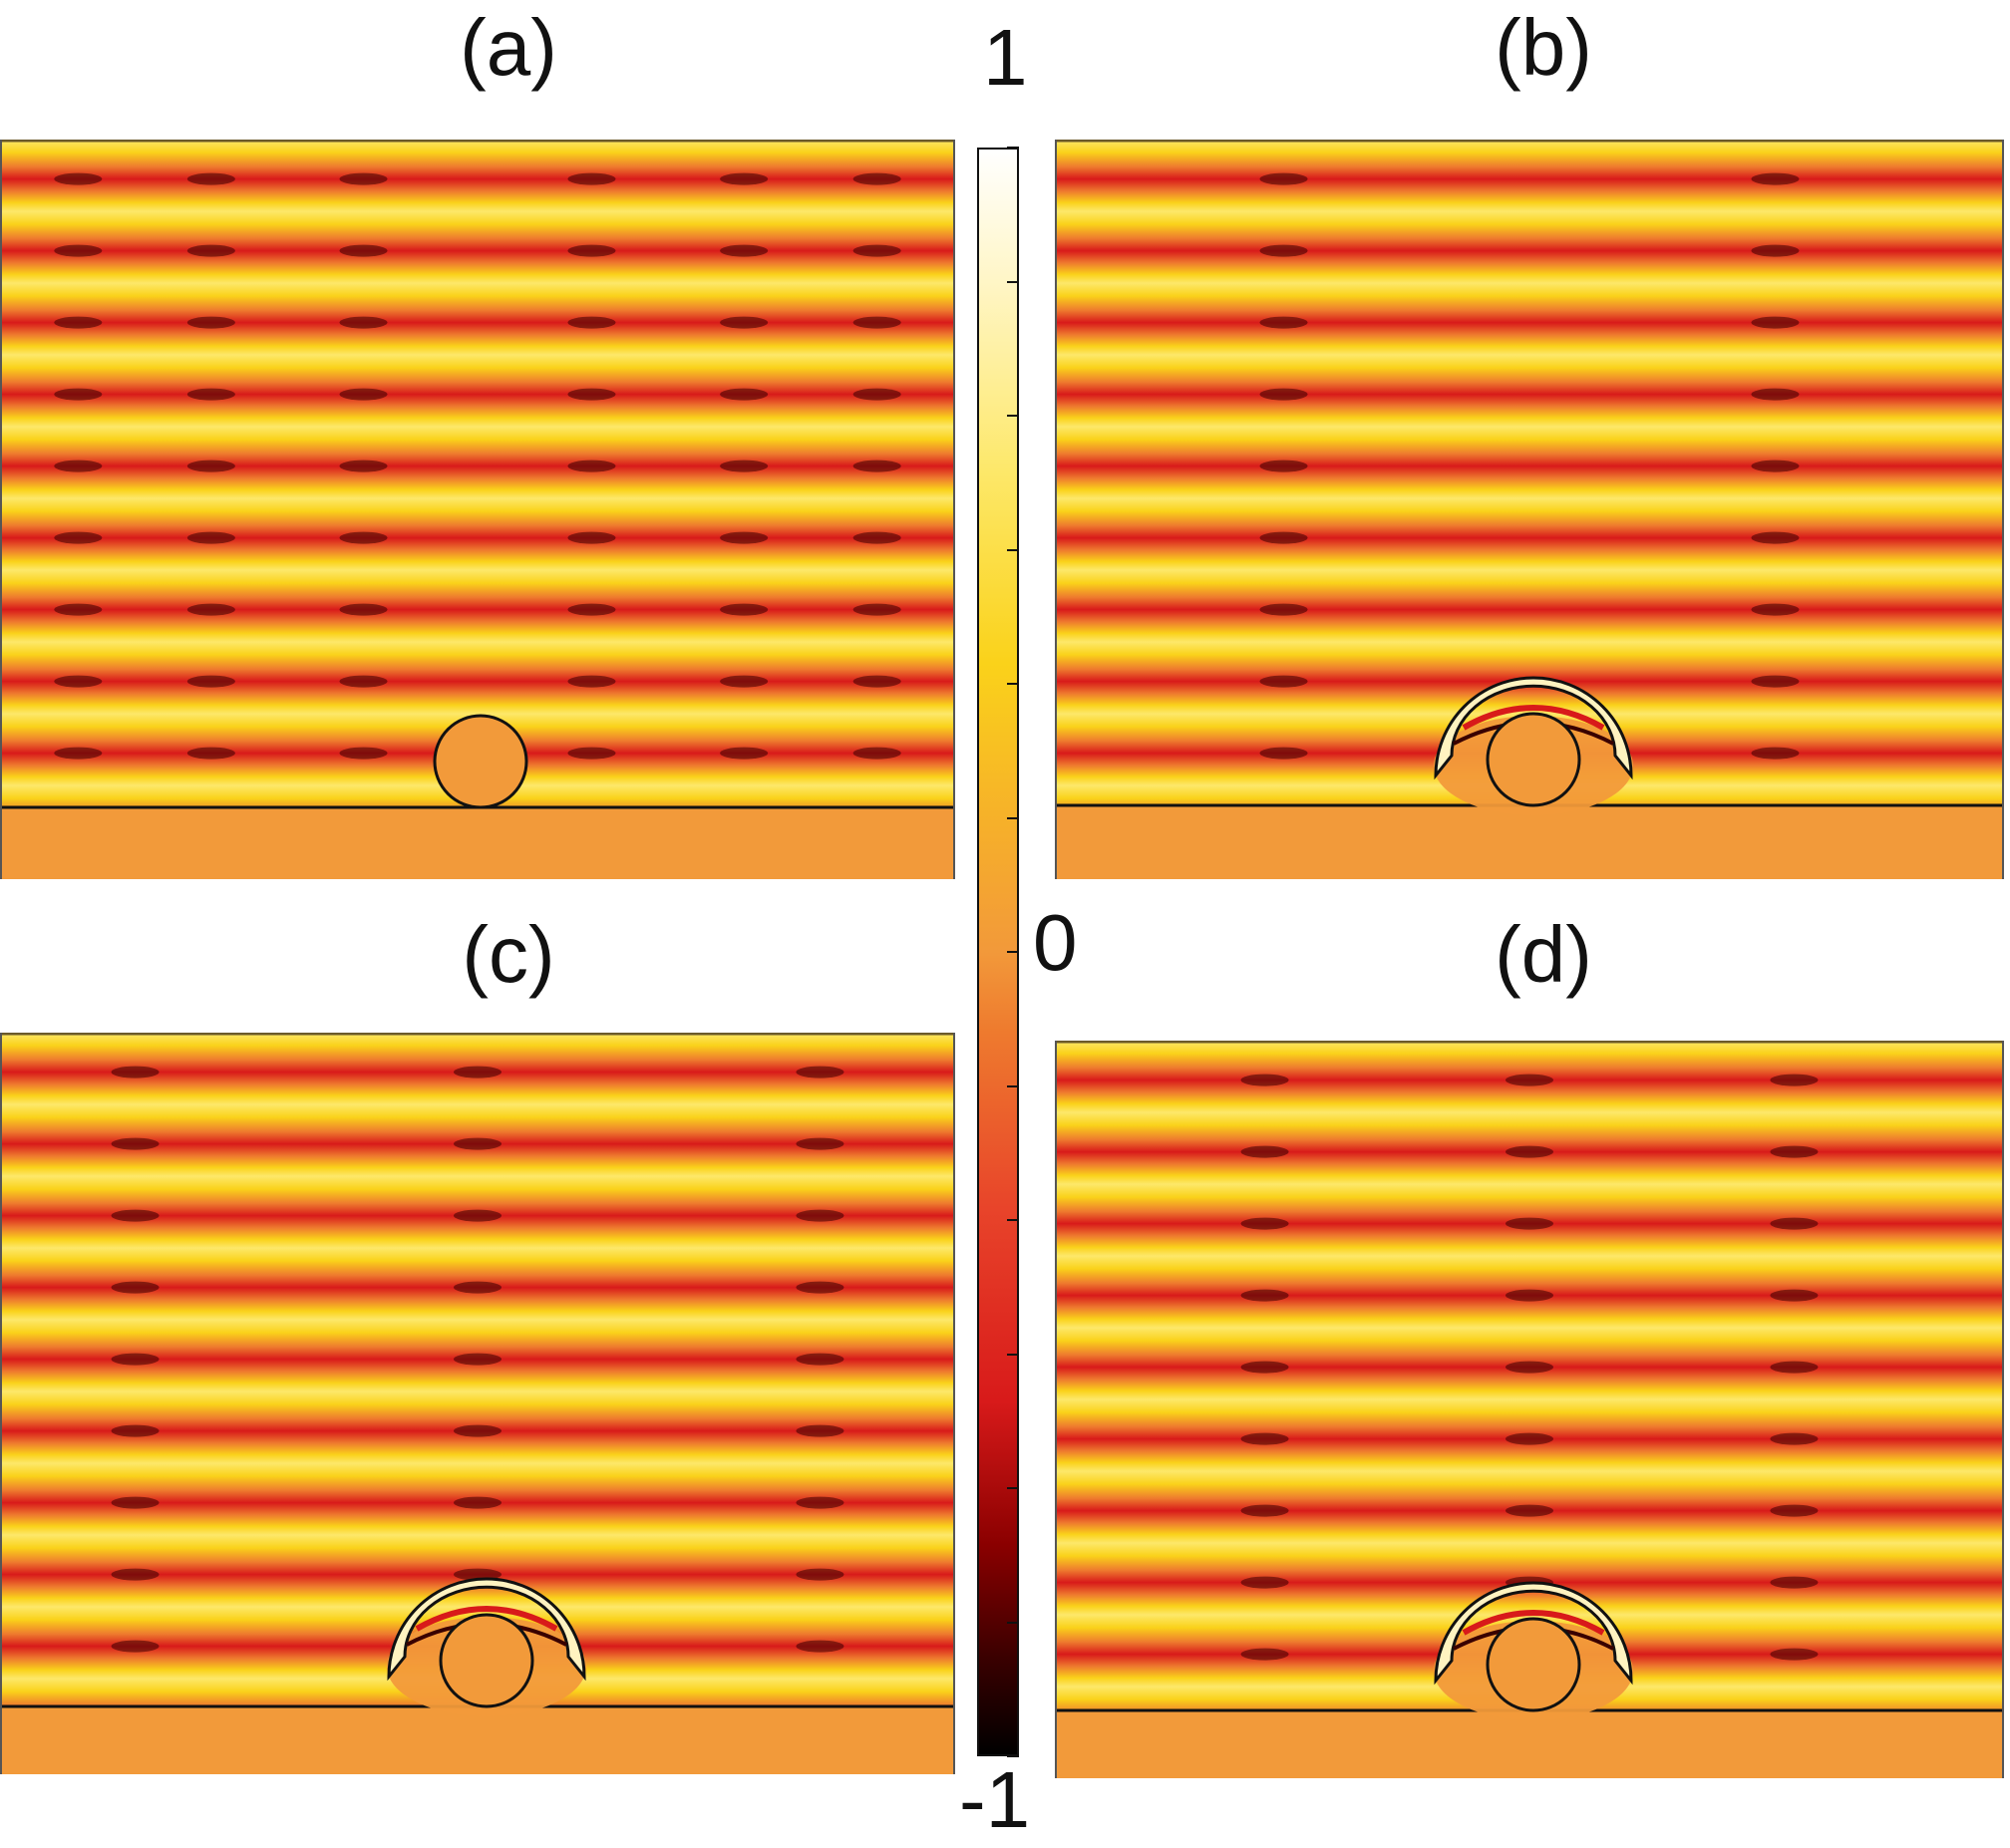  What do you see at coordinates (508, 47) in the screenshot?
I see `panel-a-label: (a)` at bounding box center [508, 47].